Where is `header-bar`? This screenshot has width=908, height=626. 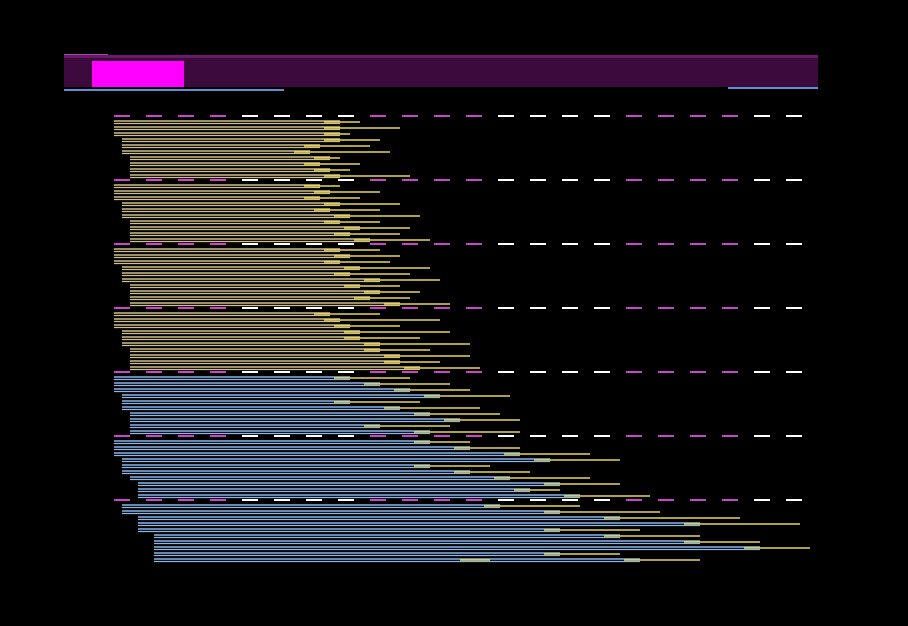
header-bar is located at coordinates (441, 71).